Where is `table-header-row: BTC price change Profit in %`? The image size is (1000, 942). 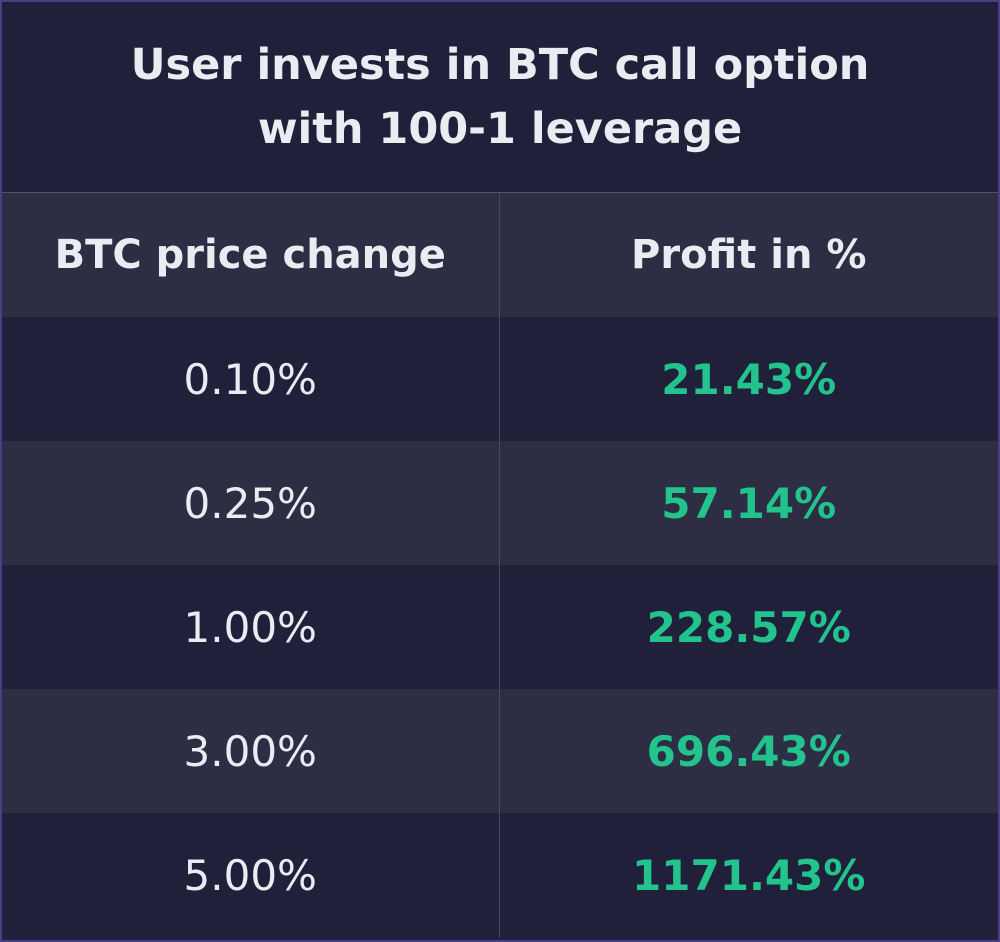 table-header-row: BTC price change Profit in % is located at coordinates (500, 255).